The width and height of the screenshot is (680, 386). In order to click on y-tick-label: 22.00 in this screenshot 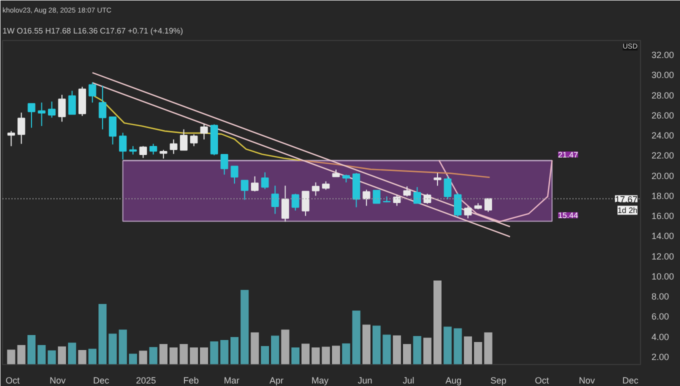, I will do `click(663, 155)`.